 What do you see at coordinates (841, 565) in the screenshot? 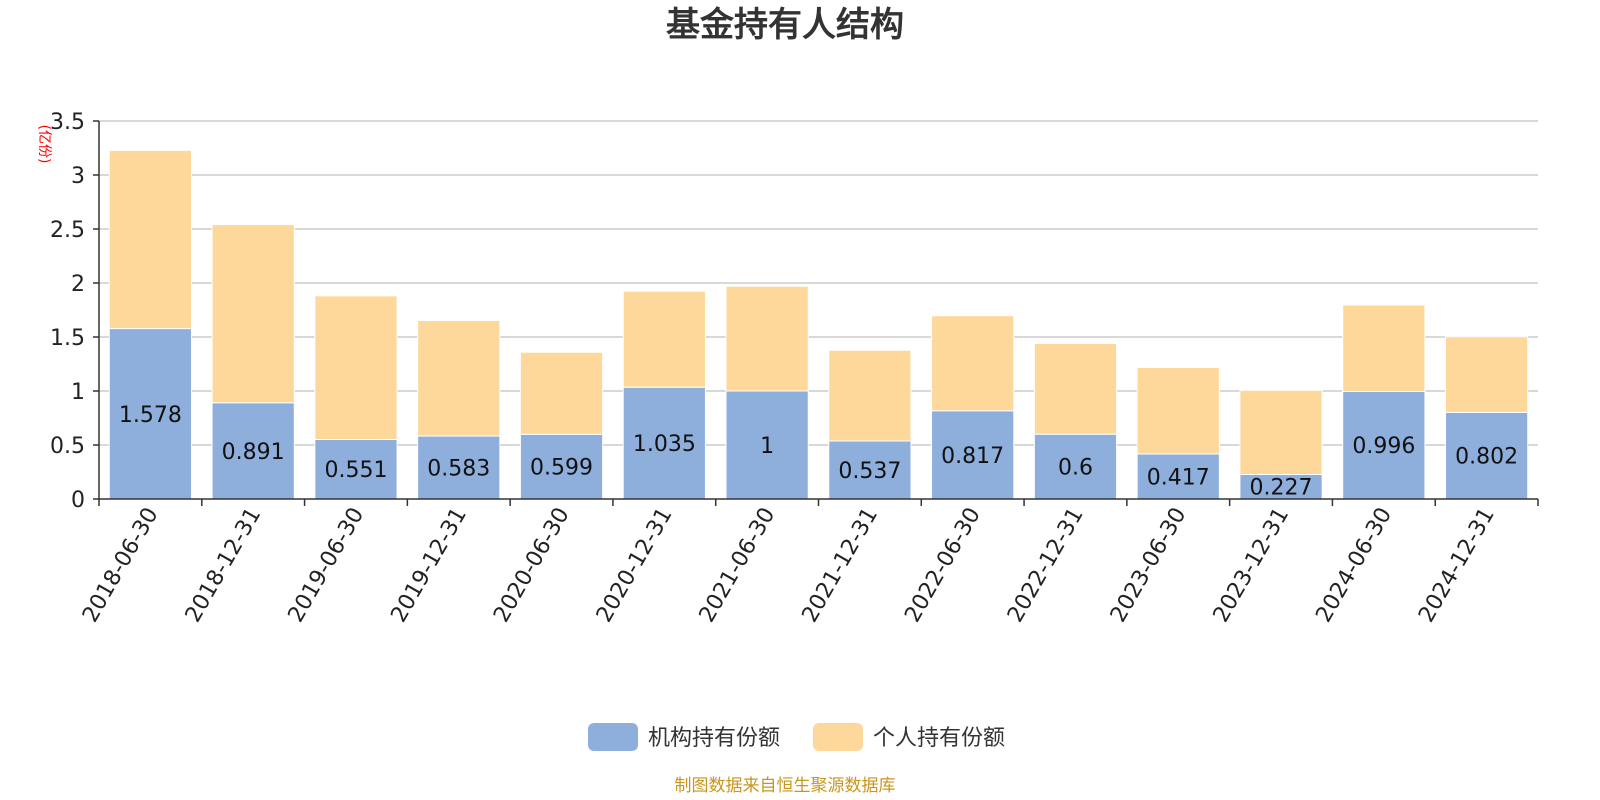
I see `x-tick-label: 2021-12-31` at bounding box center [841, 565].